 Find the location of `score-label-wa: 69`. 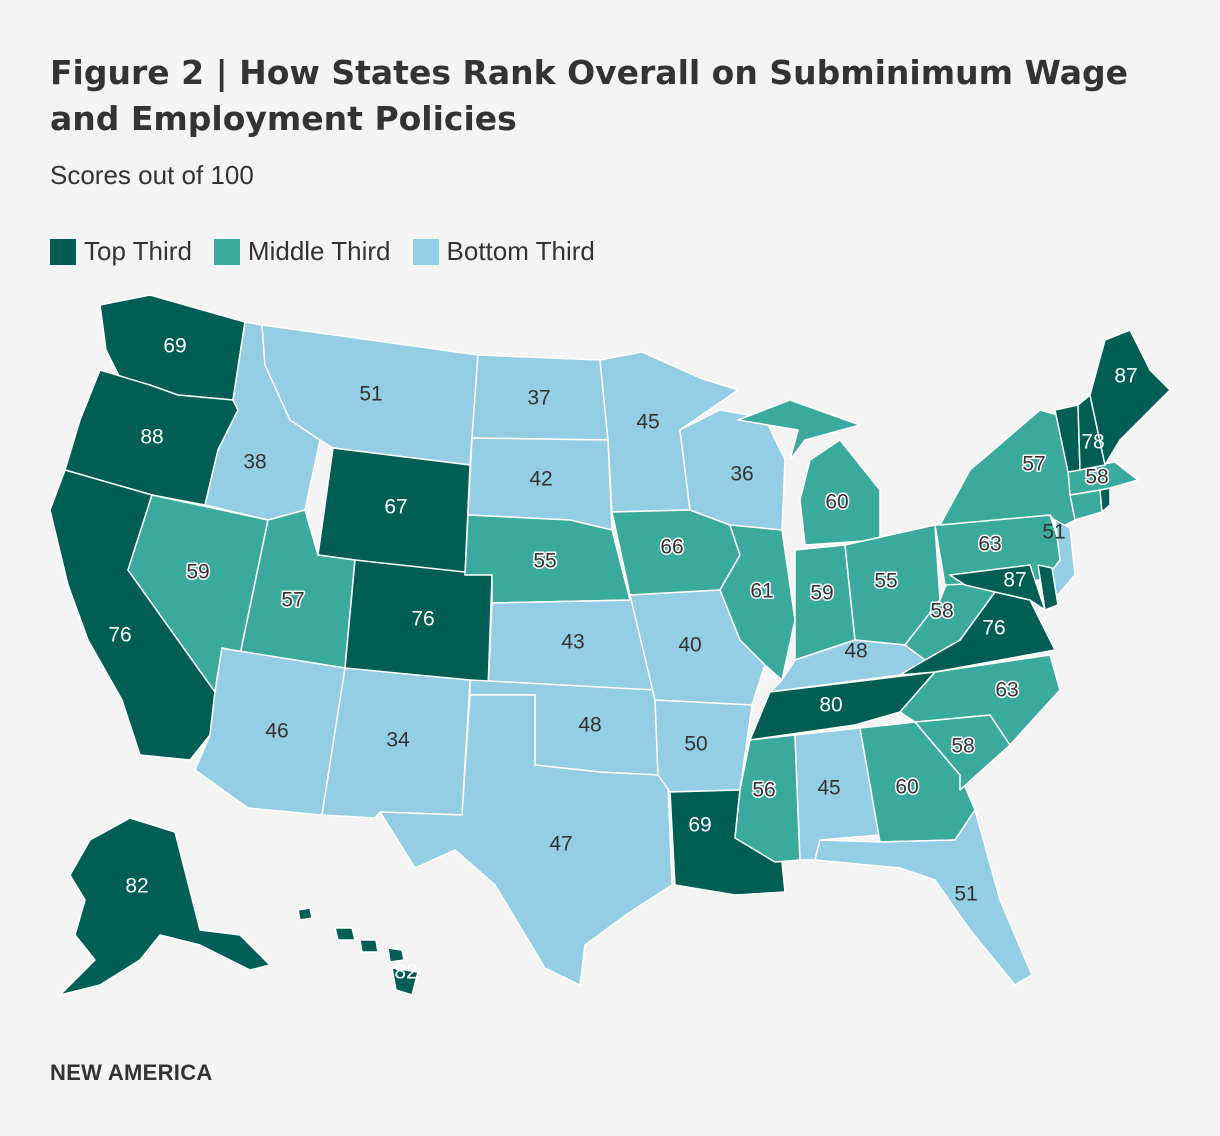

score-label-wa: 69 is located at coordinates (174, 346).